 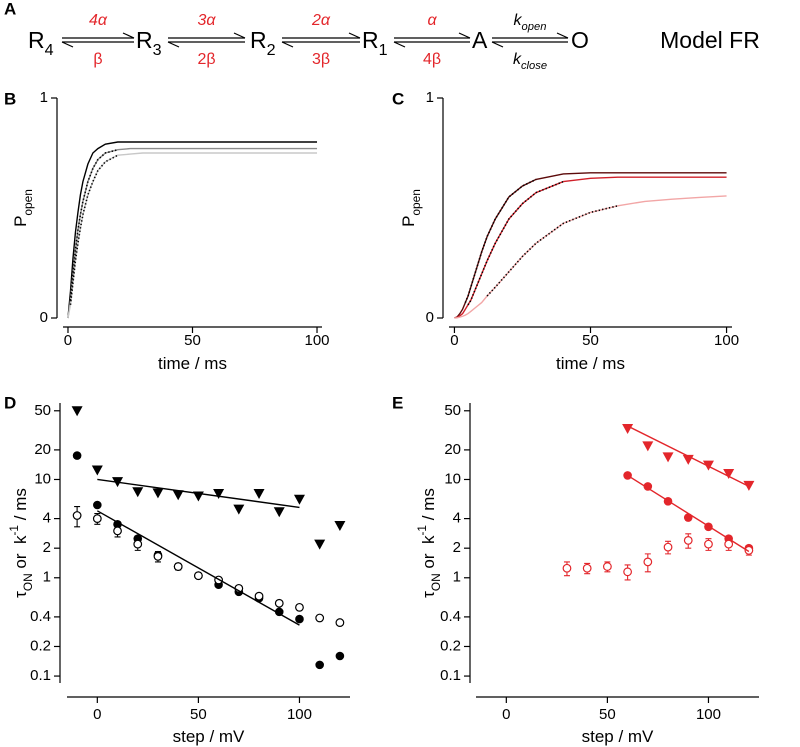 What do you see at coordinates (411, 208) in the screenshot?
I see `y-axis-label: Popen` at bounding box center [411, 208].